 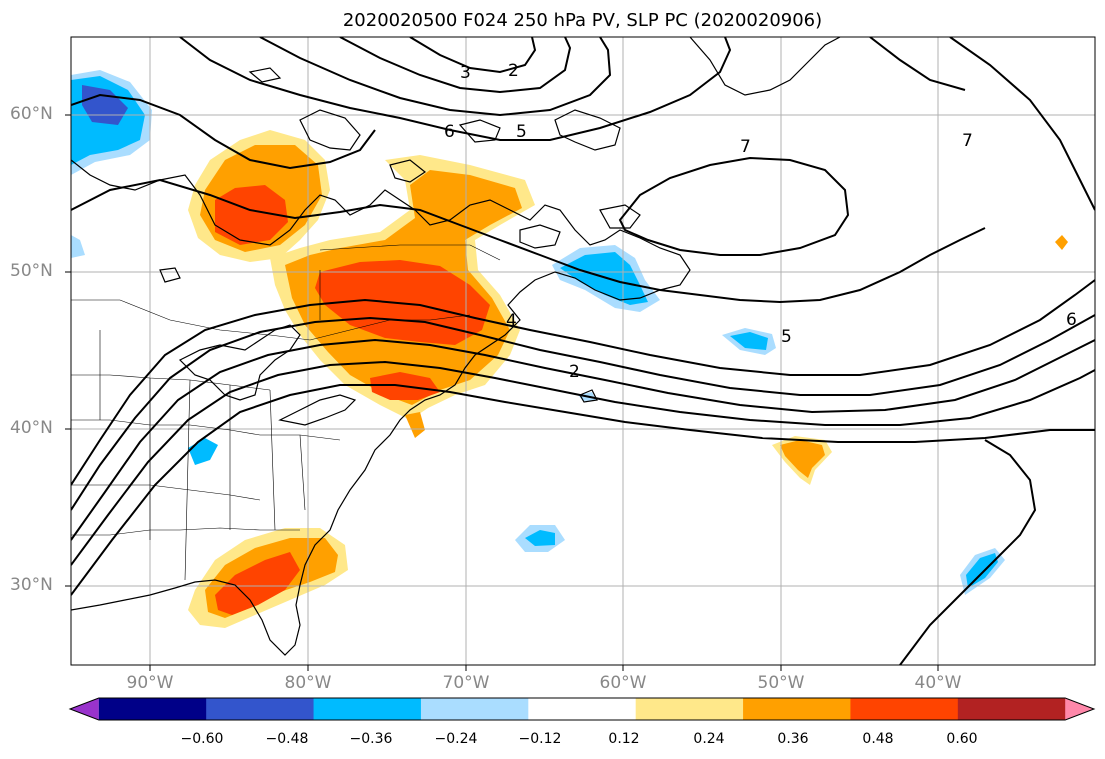 I want to click on colorbar-tick-label: −0.48, so click(x=287, y=739).